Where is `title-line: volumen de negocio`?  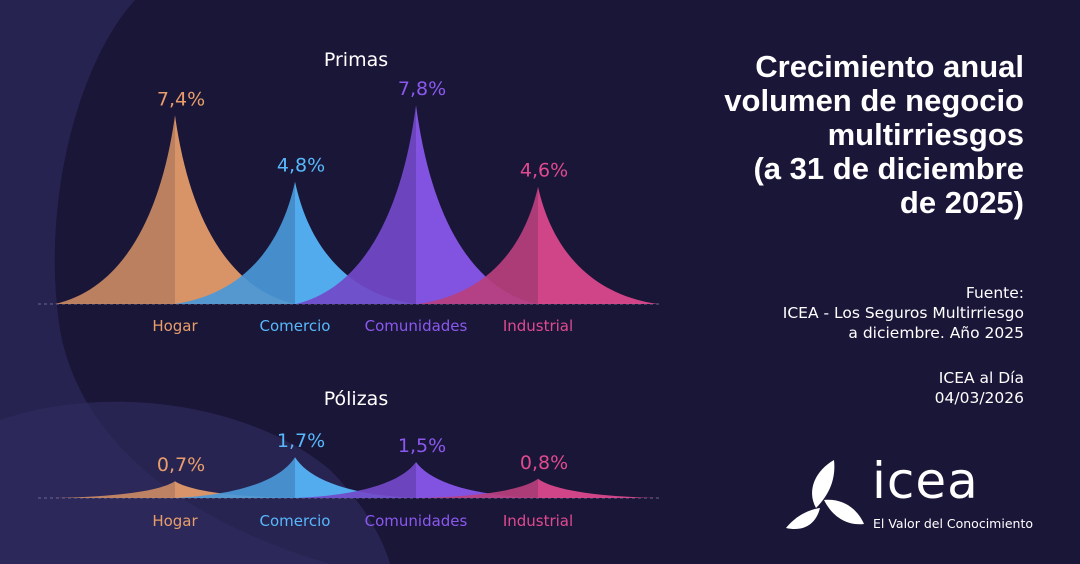 title-line: volumen de negocio is located at coordinates (874, 100).